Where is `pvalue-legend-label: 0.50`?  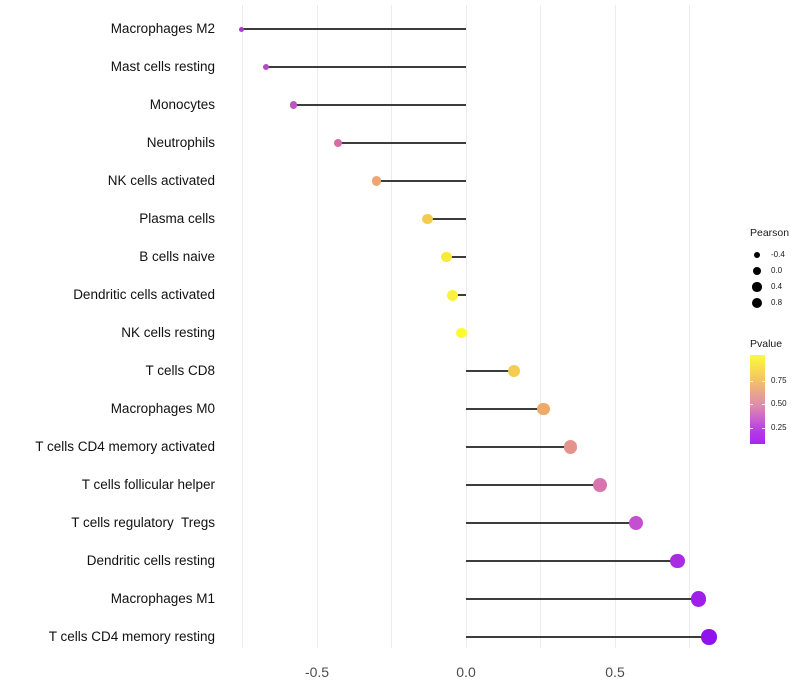 pvalue-legend-label: 0.50 is located at coordinates (779, 403).